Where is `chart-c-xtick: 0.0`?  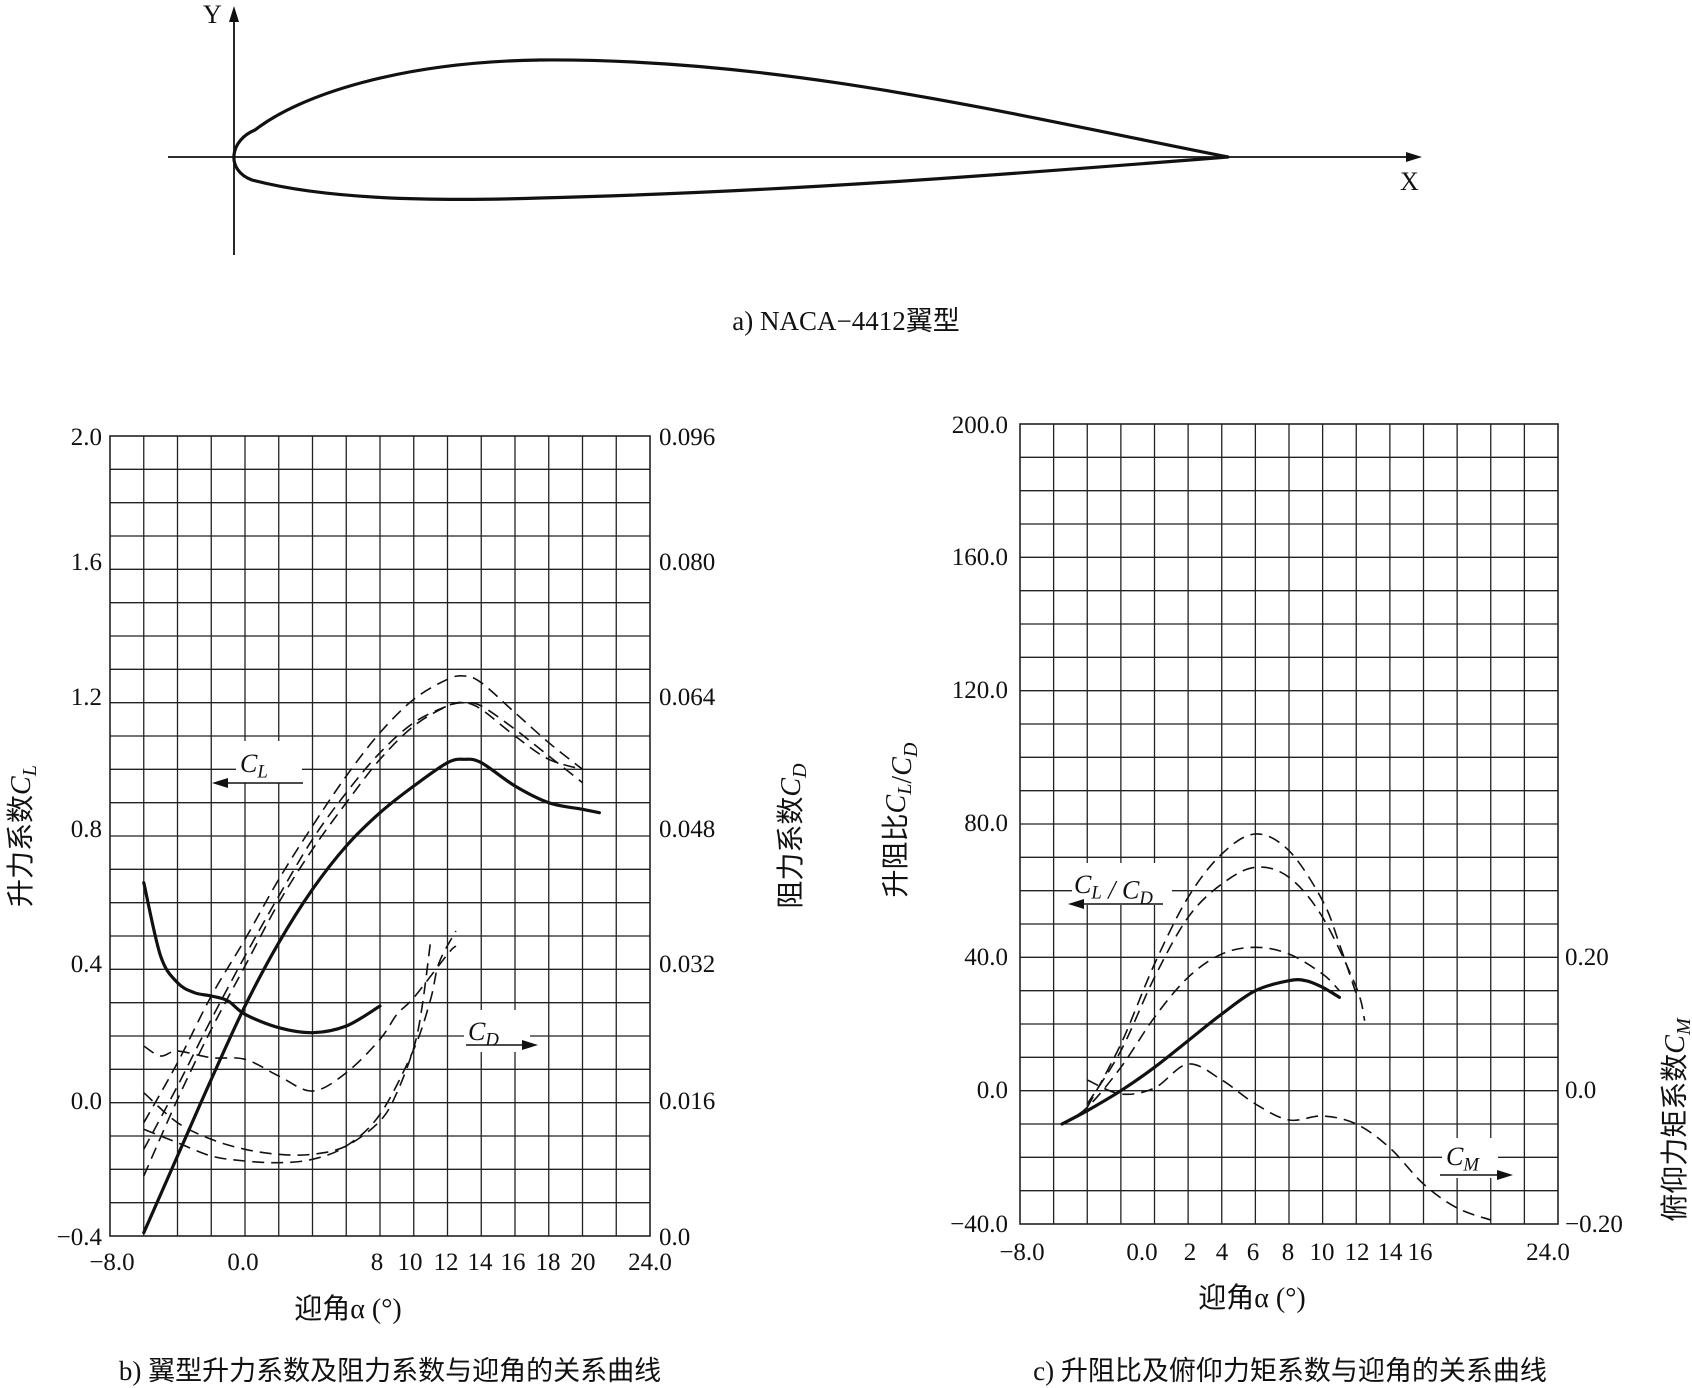
chart-c-xtick: 0.0 is located at coordinates (1141, 1252).